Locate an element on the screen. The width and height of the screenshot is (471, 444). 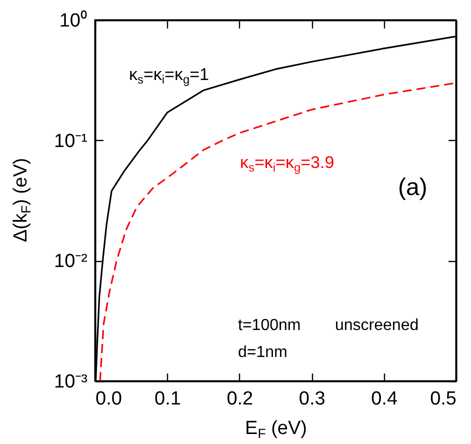
series-label: κ$_{s}$=κ$_{i}$=κ$_{g}$=1 is located at coordinates (169, 76).